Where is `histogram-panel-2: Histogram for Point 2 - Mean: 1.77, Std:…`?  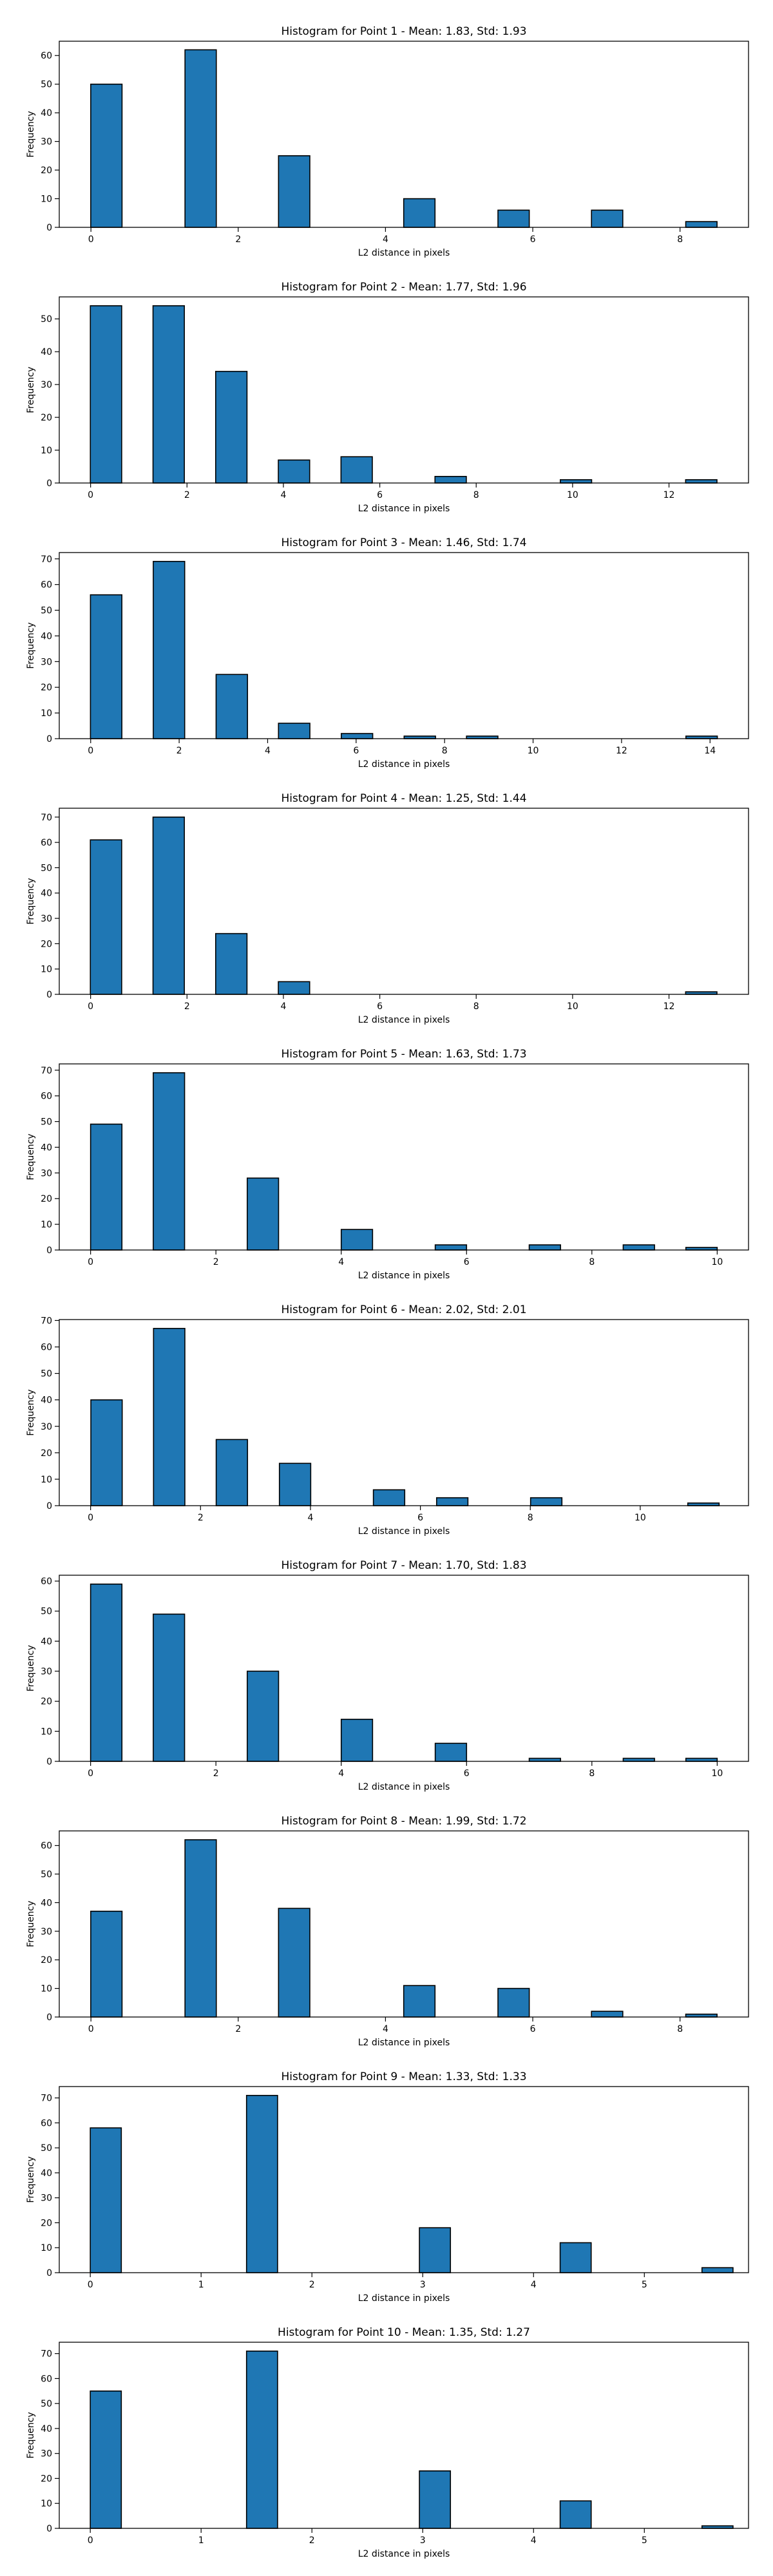 histogram-panel-2: Histogram for Point 2 - Mean: 1.77, Std:… is located at coordinates (387, 398).